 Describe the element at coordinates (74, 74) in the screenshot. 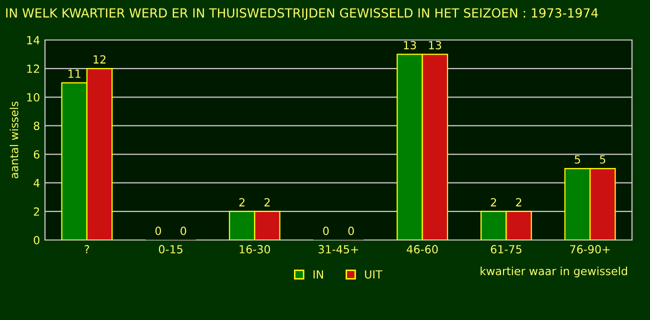

I see `data-label: 11` at that location.